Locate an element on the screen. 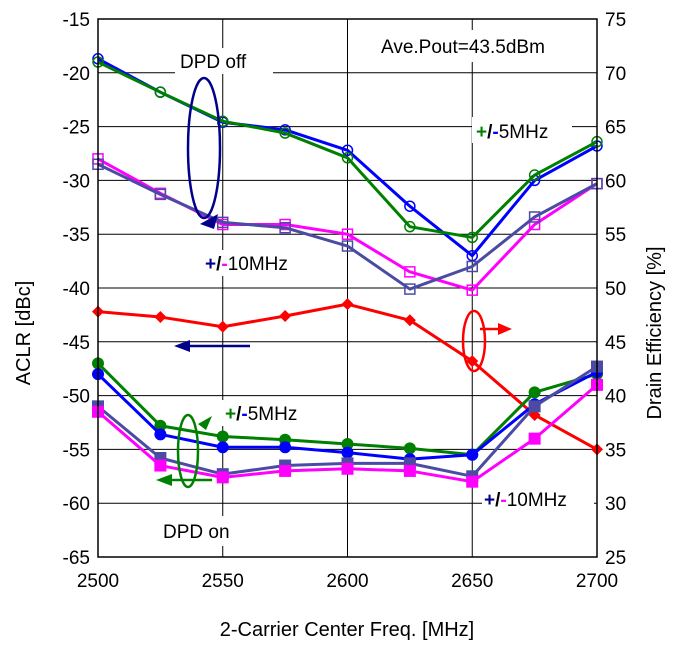 This screenshot has width=676, height=647. x-tick-label: 2550 is located at coordinates (223, 581).